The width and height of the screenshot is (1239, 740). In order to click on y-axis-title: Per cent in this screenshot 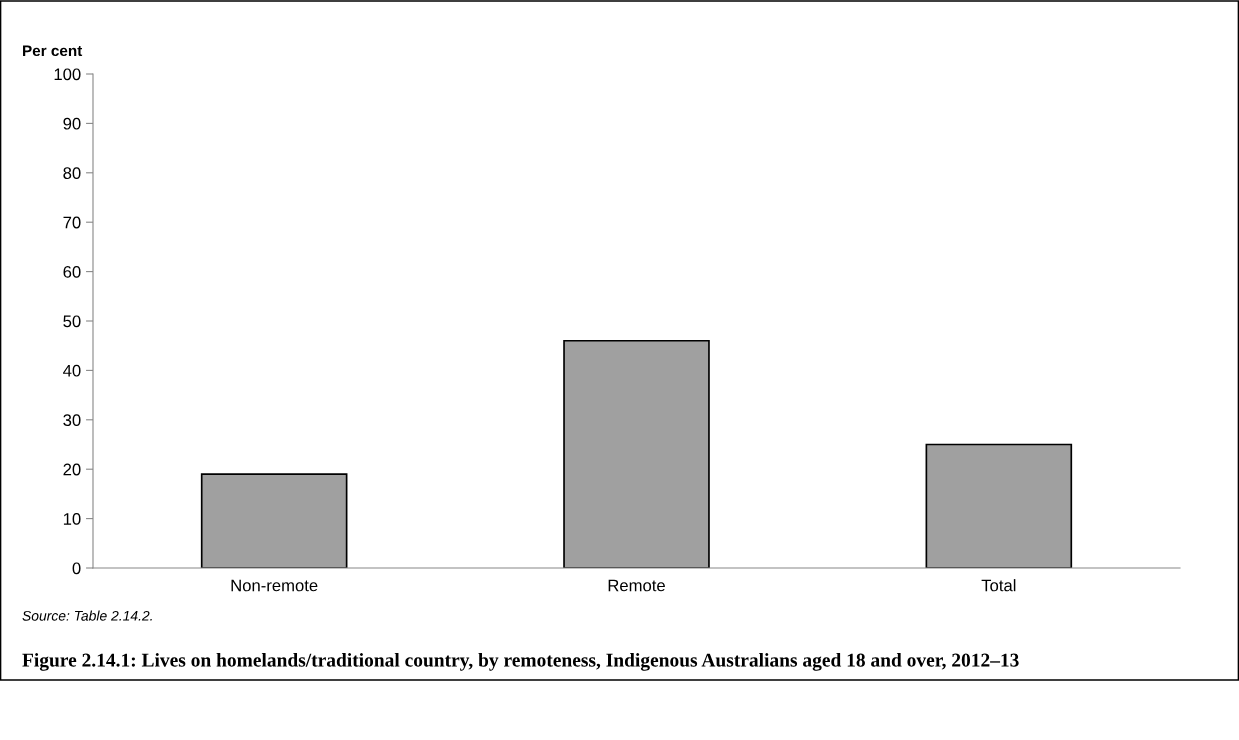, I will do `click(53, 51)`.